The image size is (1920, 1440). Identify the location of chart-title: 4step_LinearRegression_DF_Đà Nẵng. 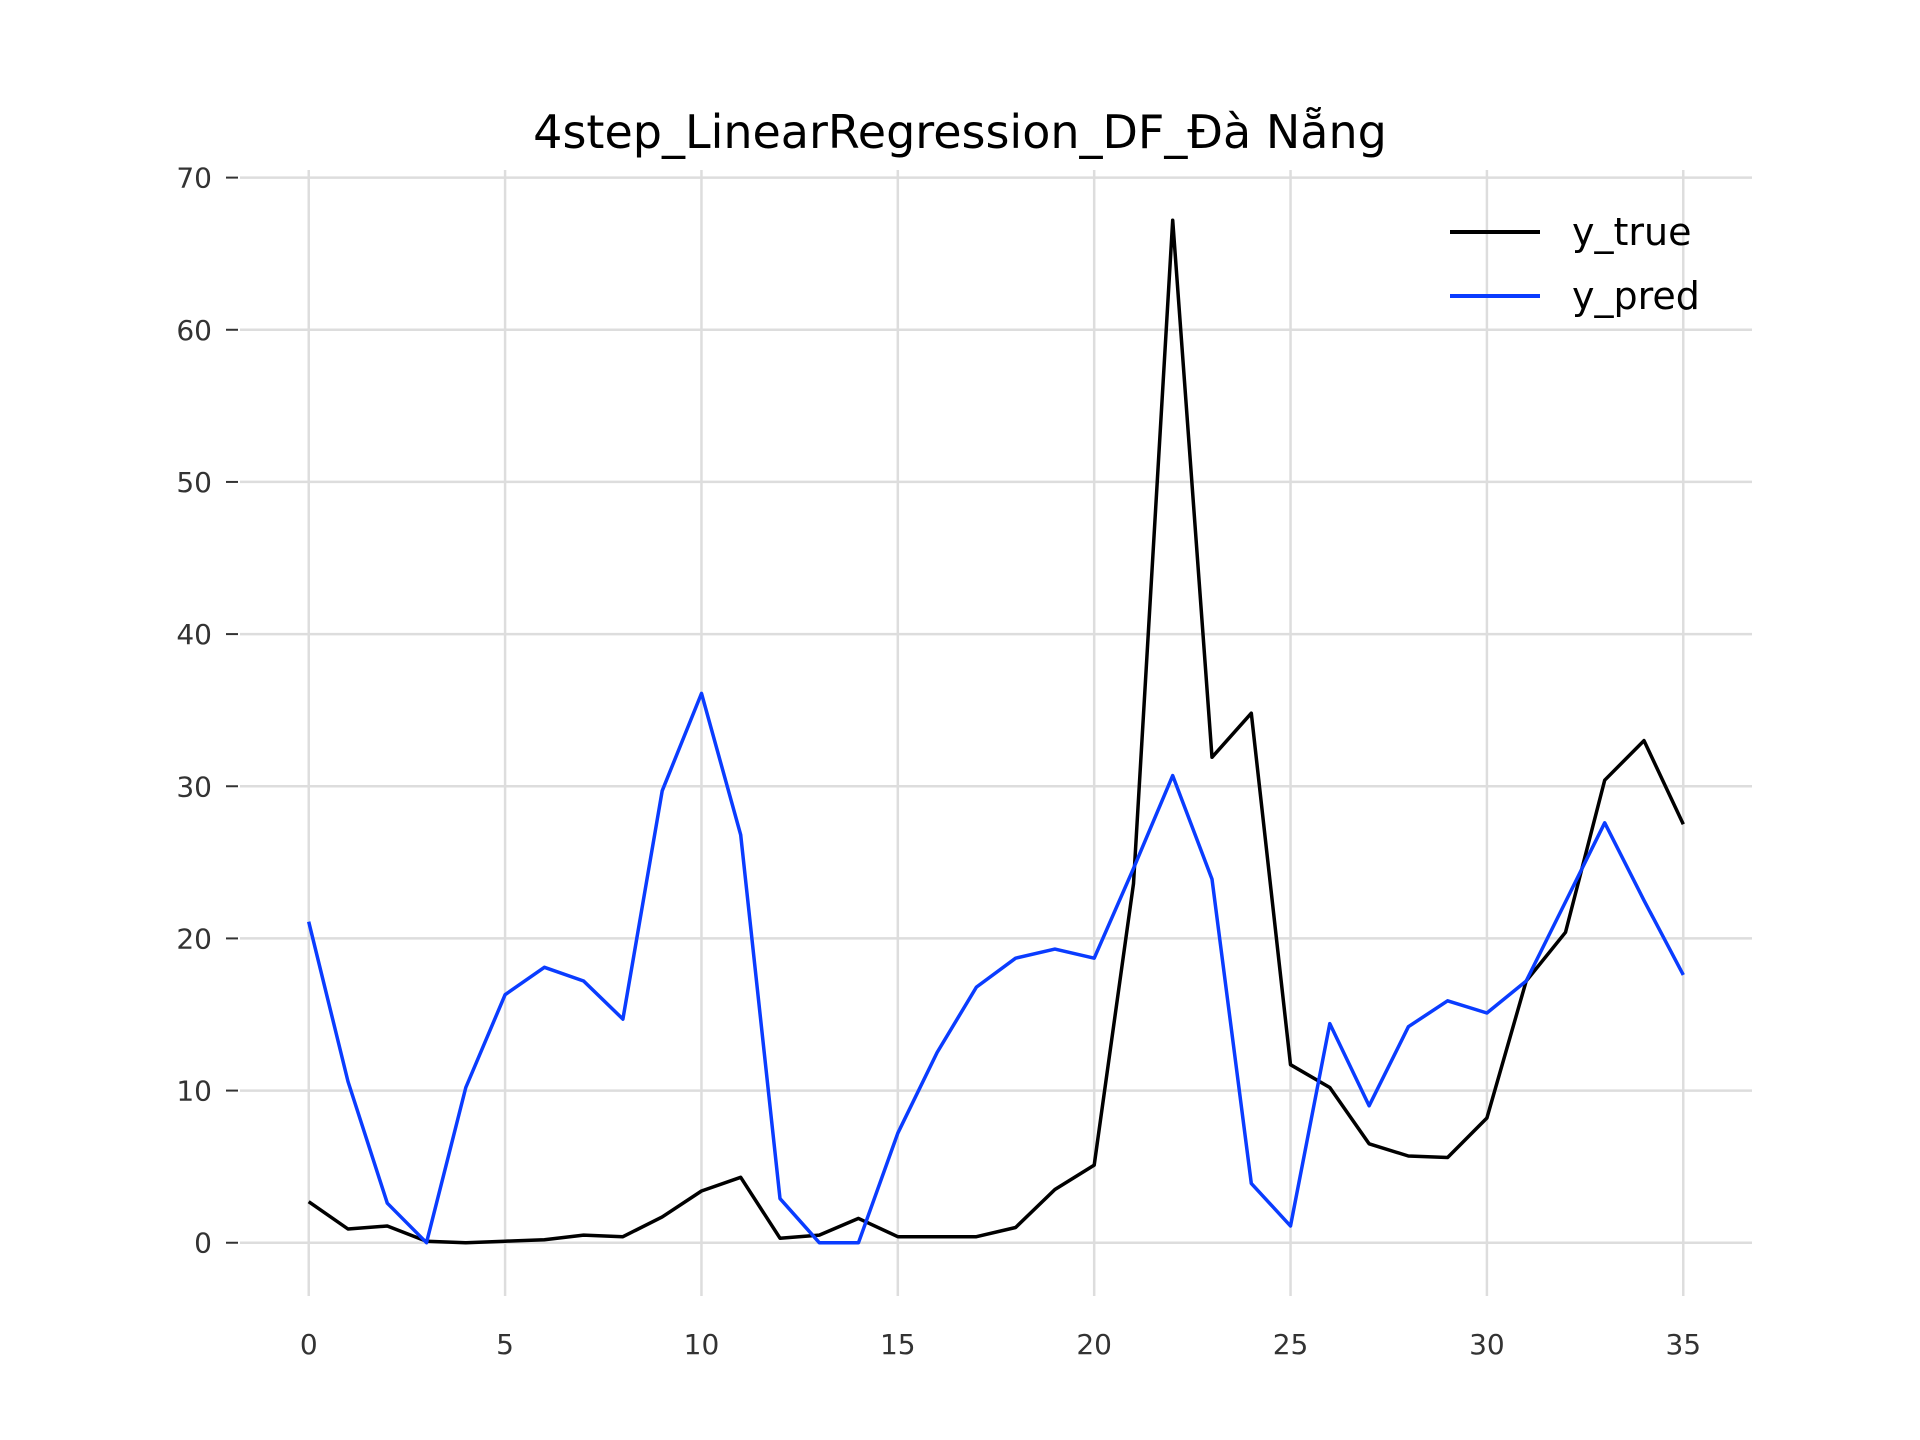
(960, 132).